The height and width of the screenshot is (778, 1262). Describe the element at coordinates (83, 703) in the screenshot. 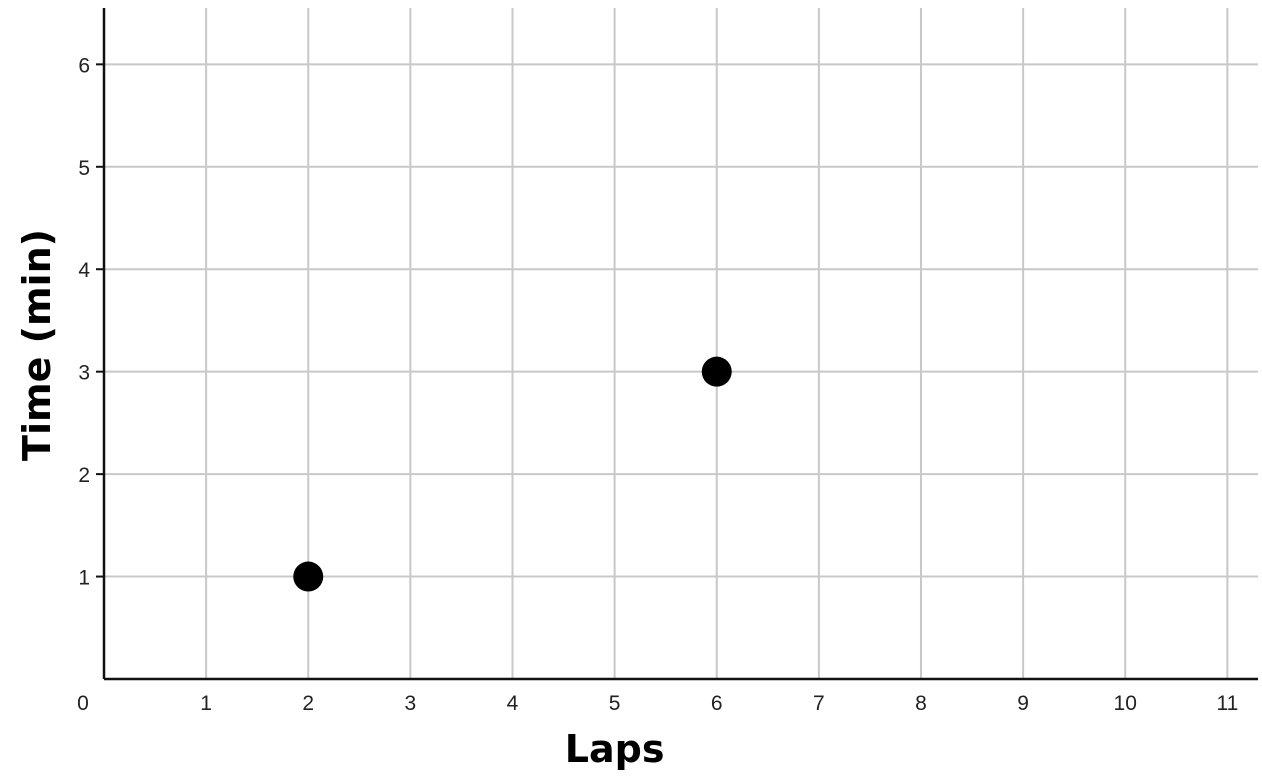

I see `x-tick-label: 0` at that location.